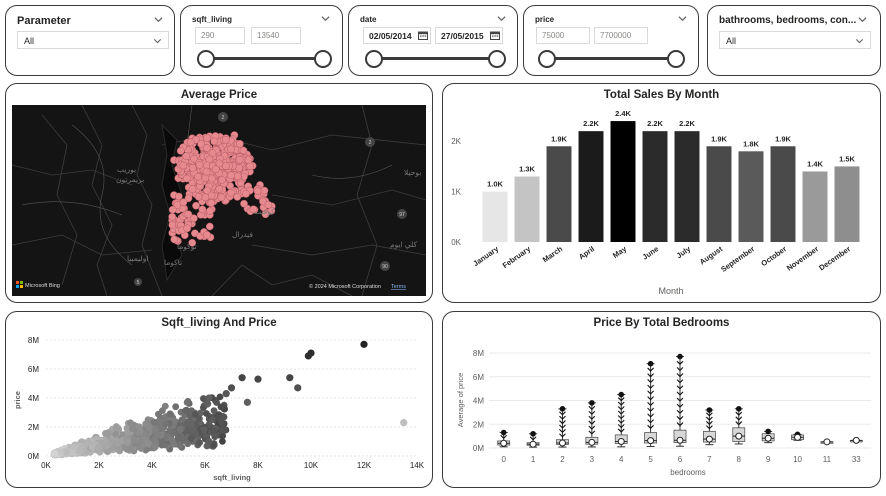 Image resolution: width=886 pixels, height=496 pixels. Describe the element at coordinates (773, 256) in the screenshot. I see `x-tick-label: October` at that location.